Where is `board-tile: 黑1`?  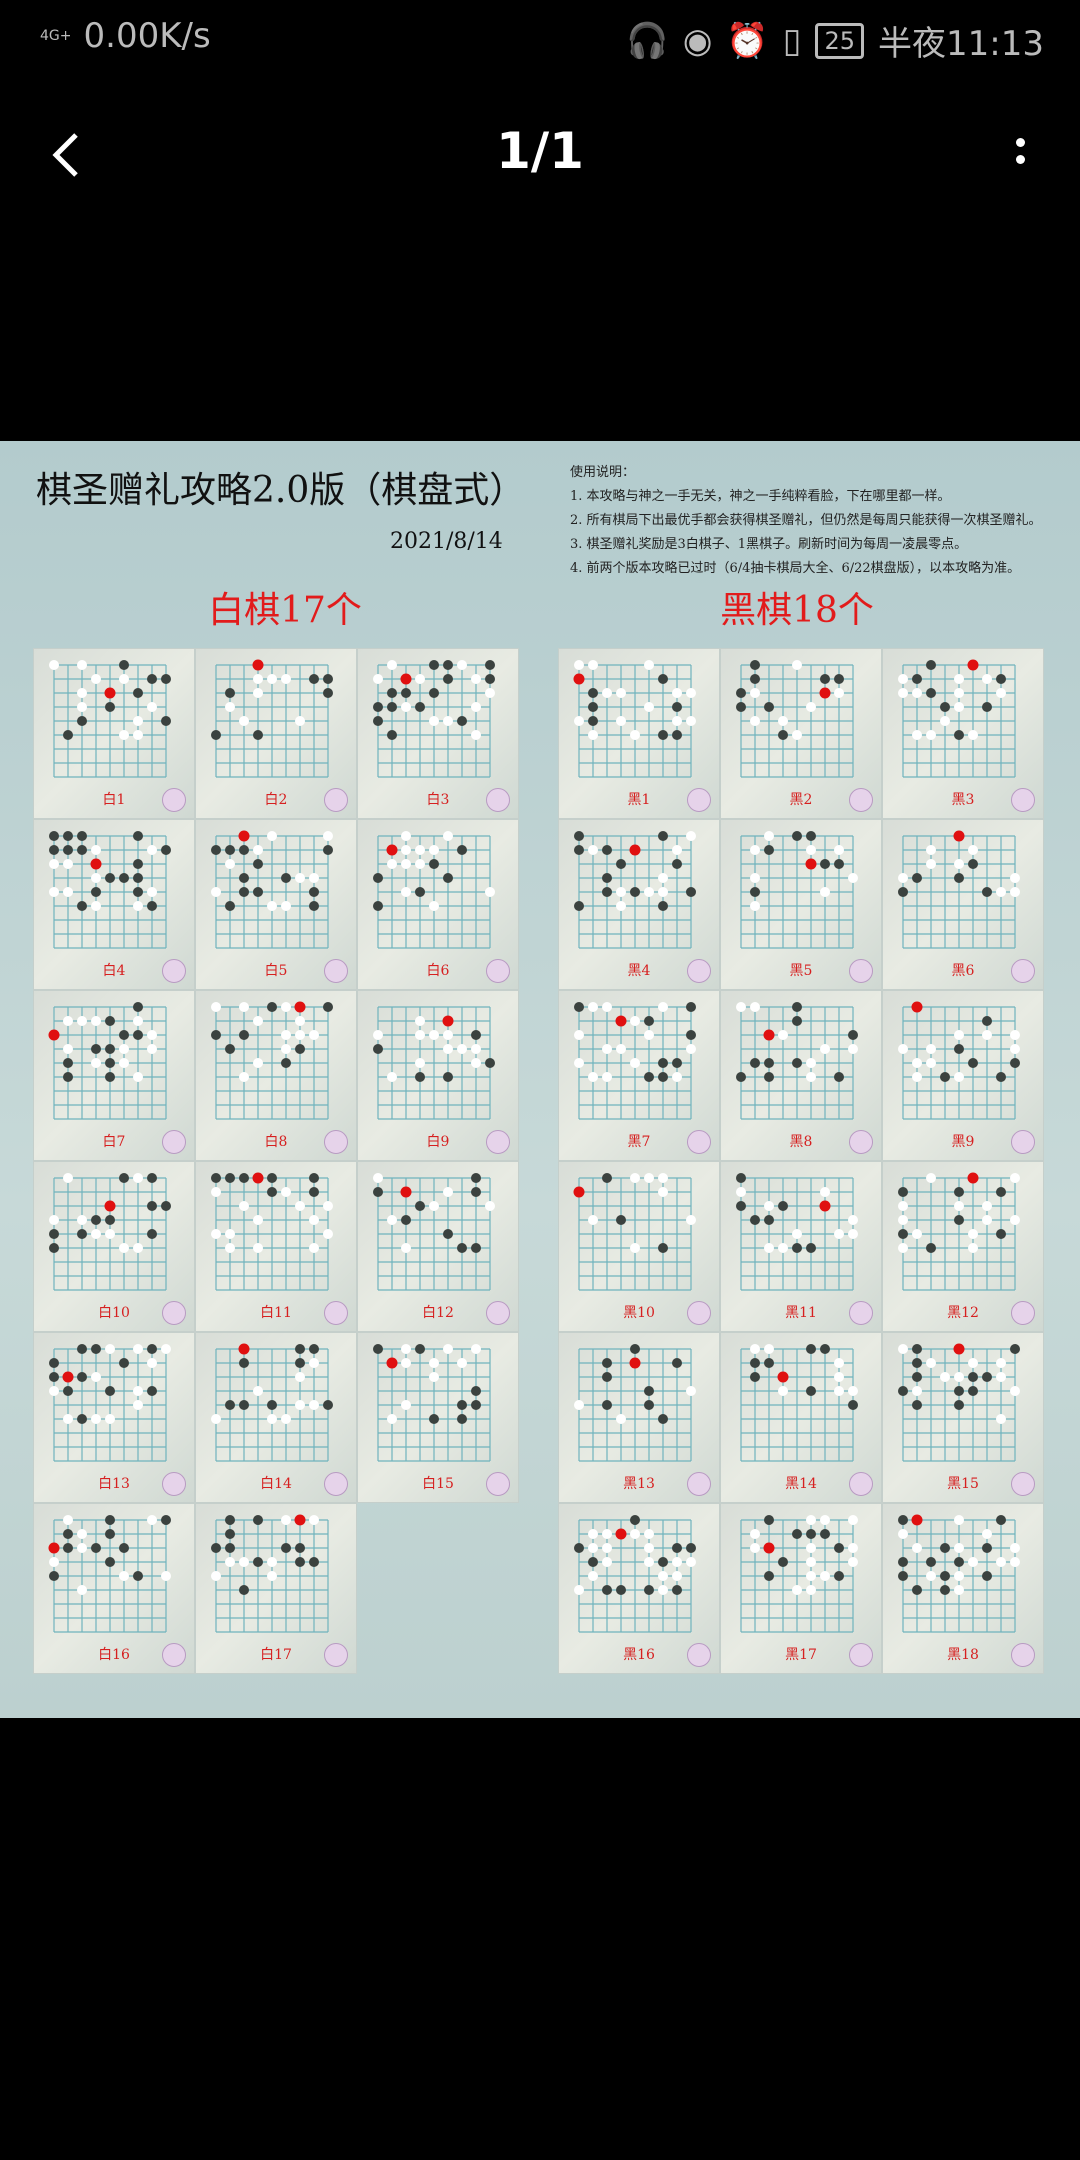
board-tile: 黑1 is located at coordinates (639, 733).